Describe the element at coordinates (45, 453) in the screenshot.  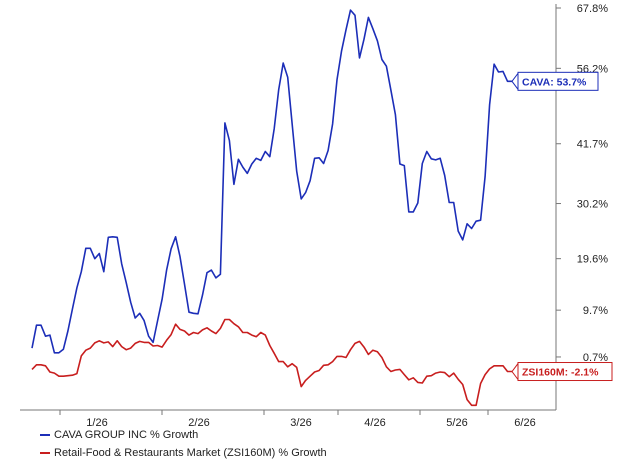
I see `legend-swatch-zsi160m` at that location.